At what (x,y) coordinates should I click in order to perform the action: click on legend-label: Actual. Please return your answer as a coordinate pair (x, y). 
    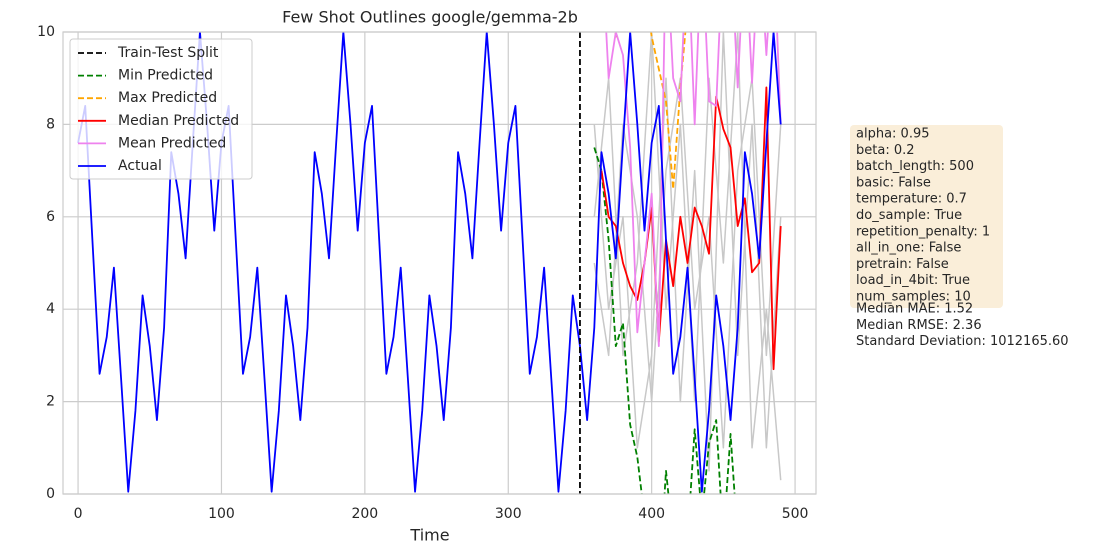
    Looking at the image, I should click on (140, 166).